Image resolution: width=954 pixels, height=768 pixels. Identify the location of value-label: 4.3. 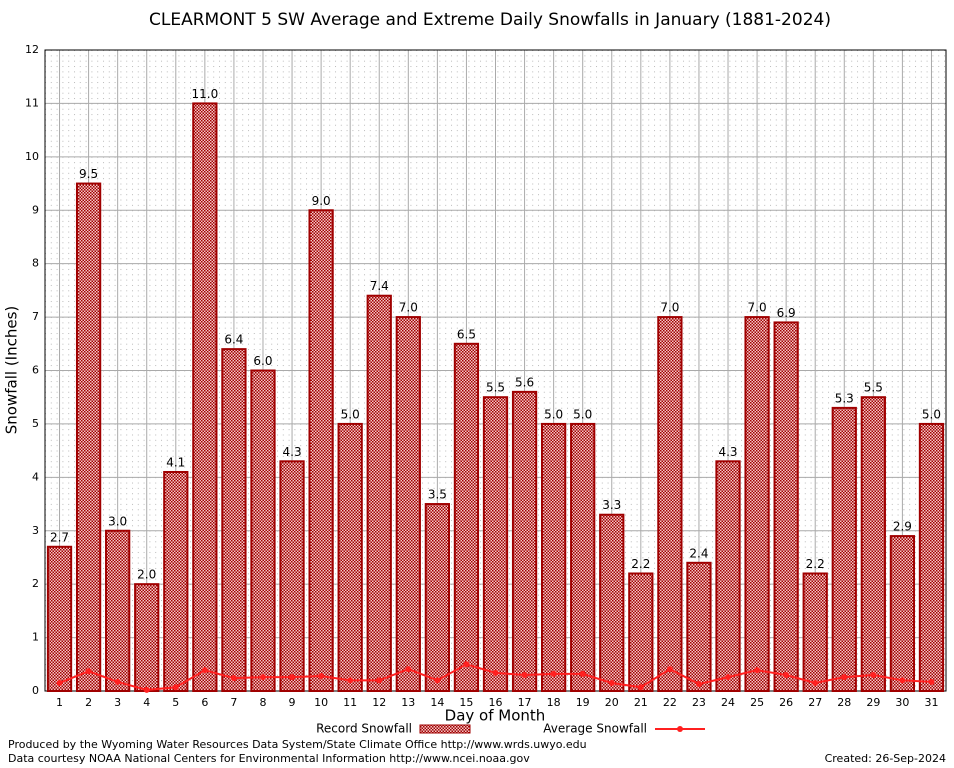
(292, 452).